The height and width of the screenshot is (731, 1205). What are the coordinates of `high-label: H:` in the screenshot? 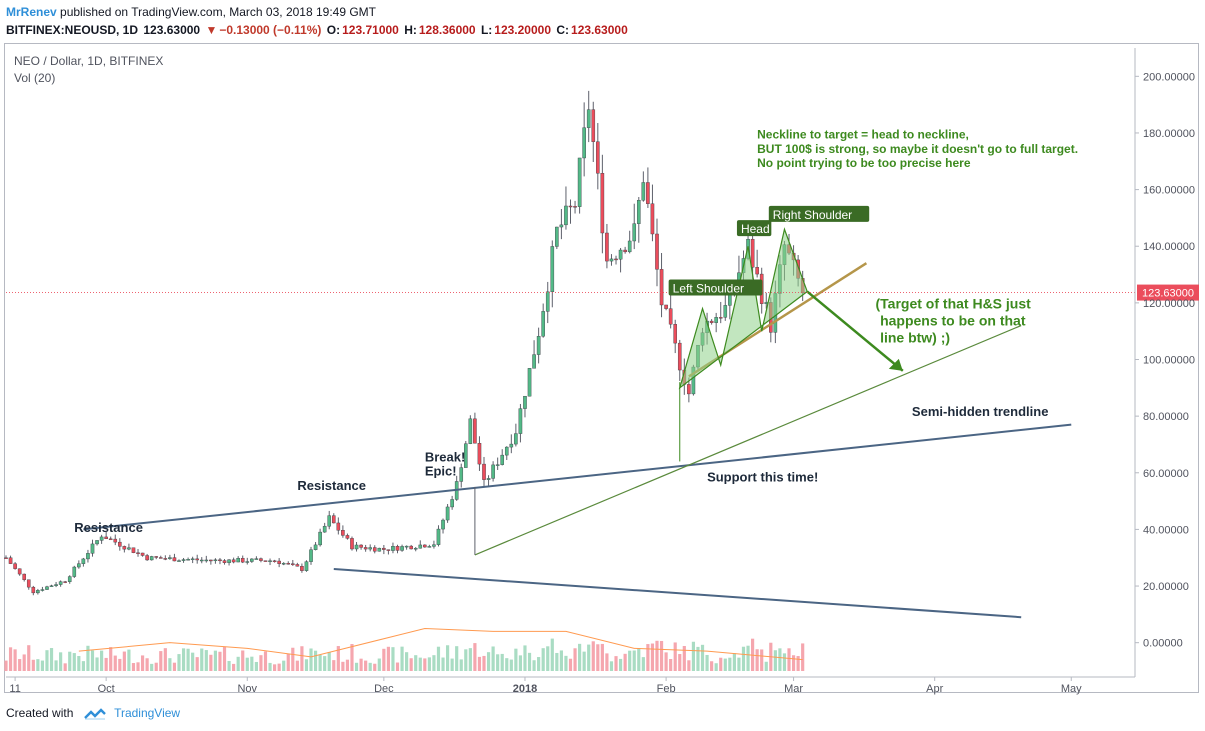 It's located at (410, 30).